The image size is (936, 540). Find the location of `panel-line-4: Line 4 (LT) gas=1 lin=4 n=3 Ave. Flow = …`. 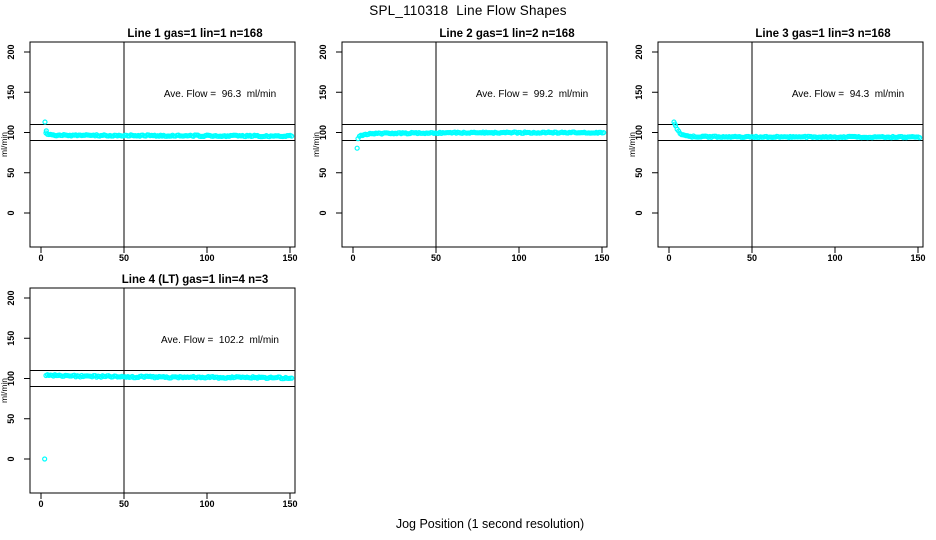

panel-line-4: Line 4 (LT) gas=1 lin=4 n=3 Ave. Flow = … is located at coordinates (149, 391).